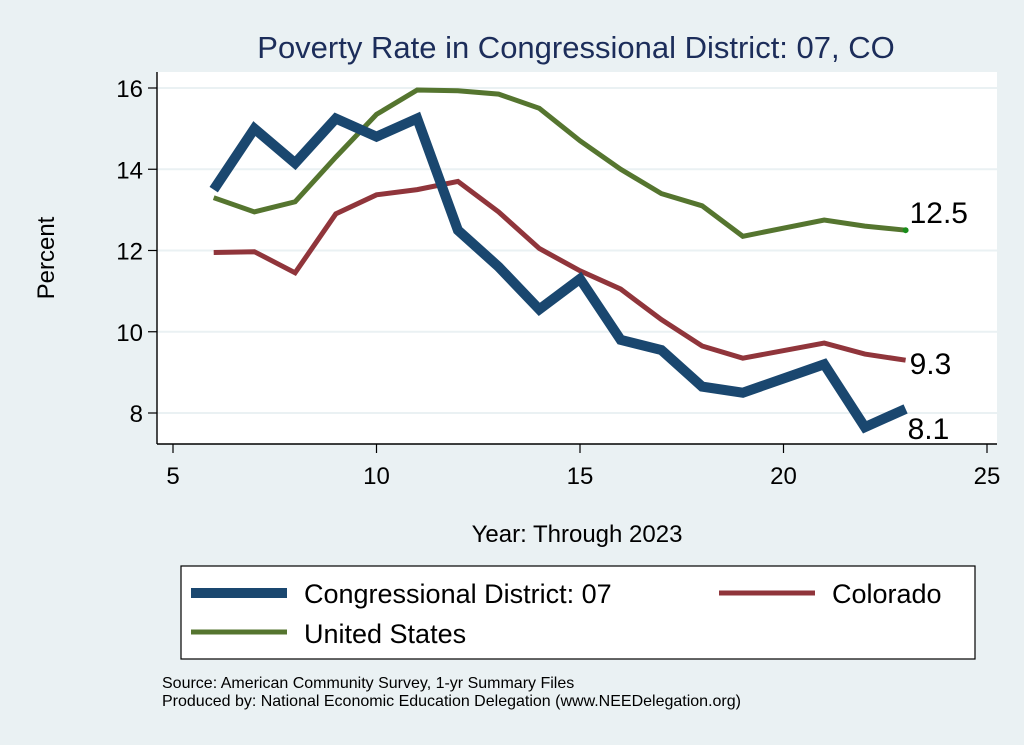 The image size is (1024, 745). I want to click on x-tick-label: 5, so click(172, 476).